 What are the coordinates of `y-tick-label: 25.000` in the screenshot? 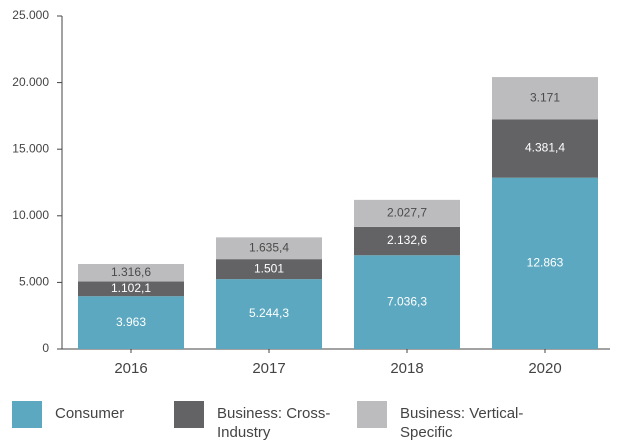 It's located at (30, 15).